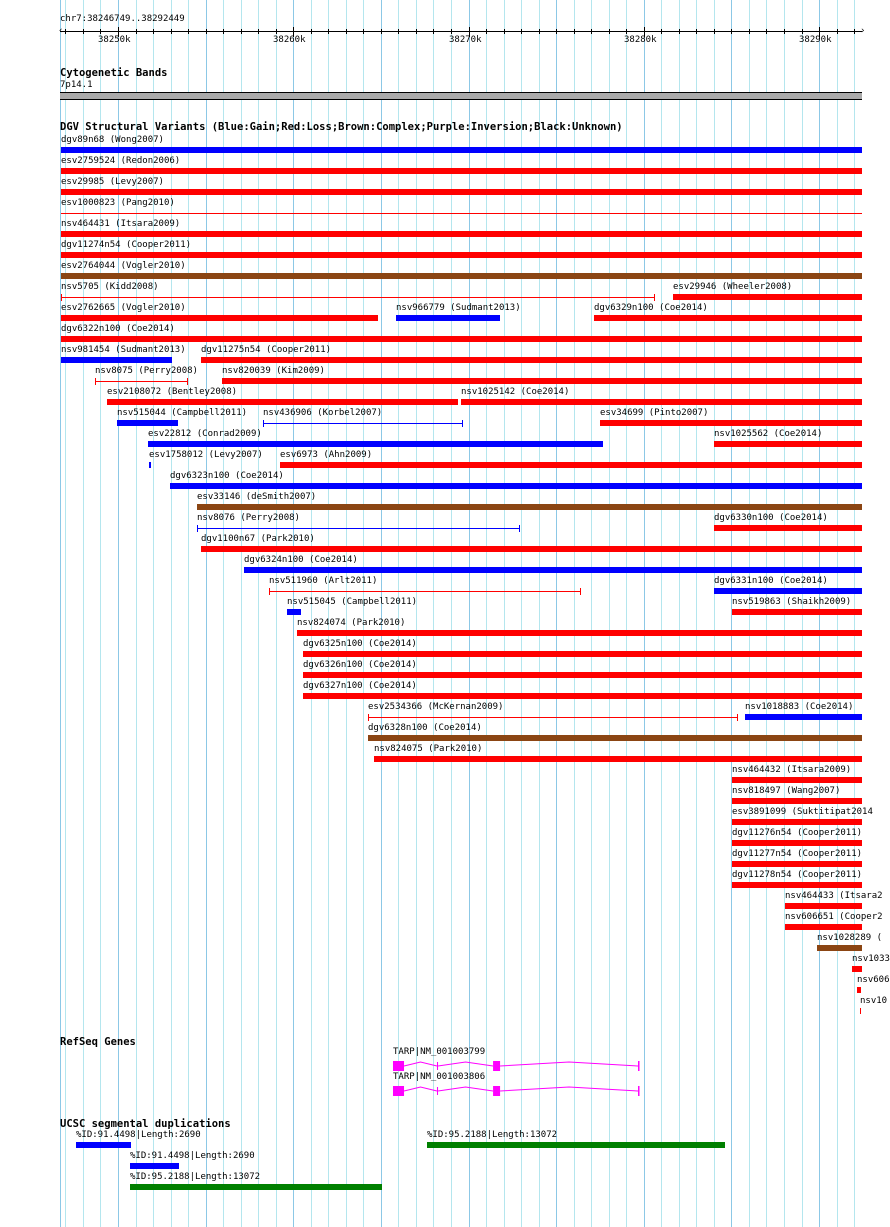  Describe the element at coordinates (126, 245) in the screenshot. I see `sv-label: dgv11274n54 (Cooper2011)` at that location.